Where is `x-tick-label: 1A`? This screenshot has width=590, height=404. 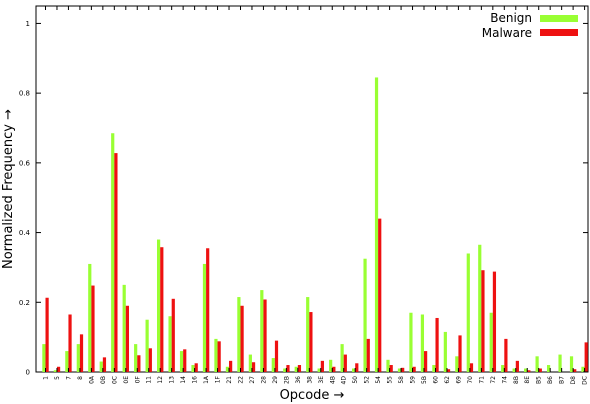
x-tick-label: 1A is located at coordinates (206, 379).